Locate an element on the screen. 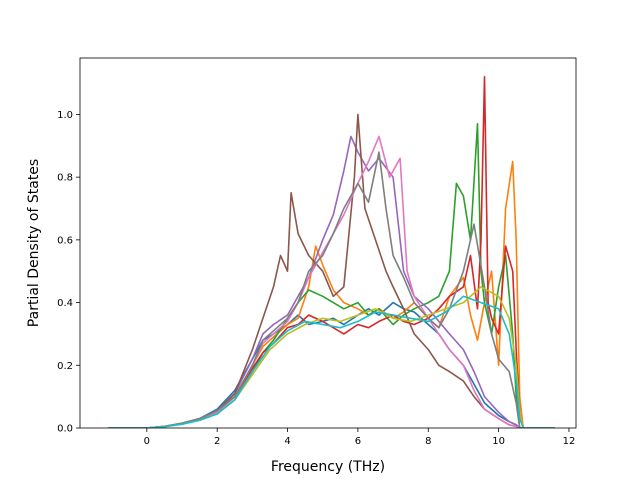  x-tick-label: 12 is located at coordinates (569, 441).